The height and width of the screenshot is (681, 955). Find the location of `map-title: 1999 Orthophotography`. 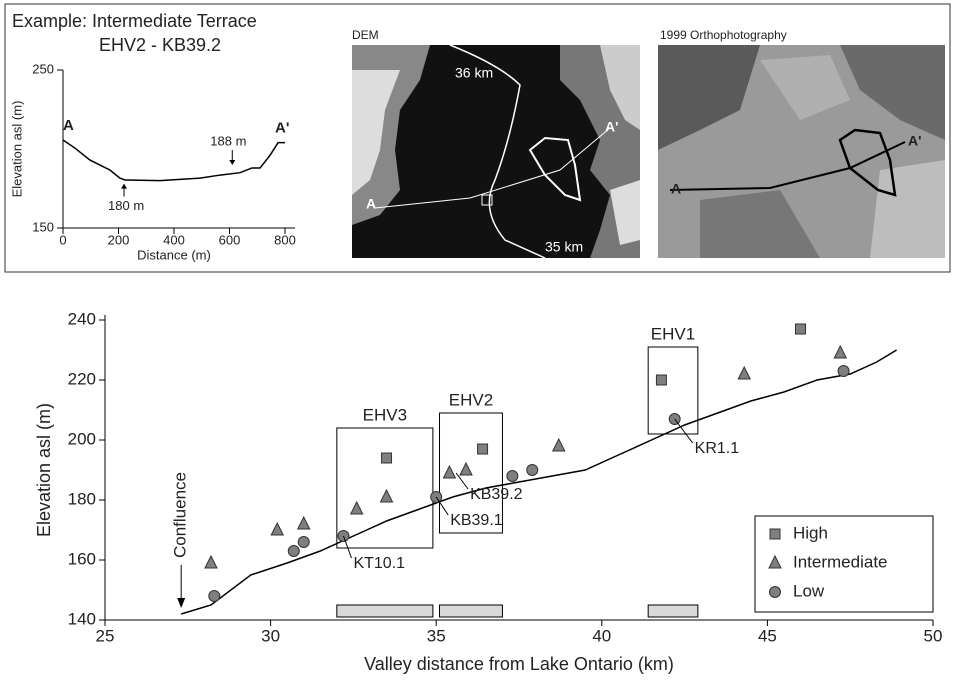

map-title: 1999 Orthophotography is located at coordinates (723, 35).